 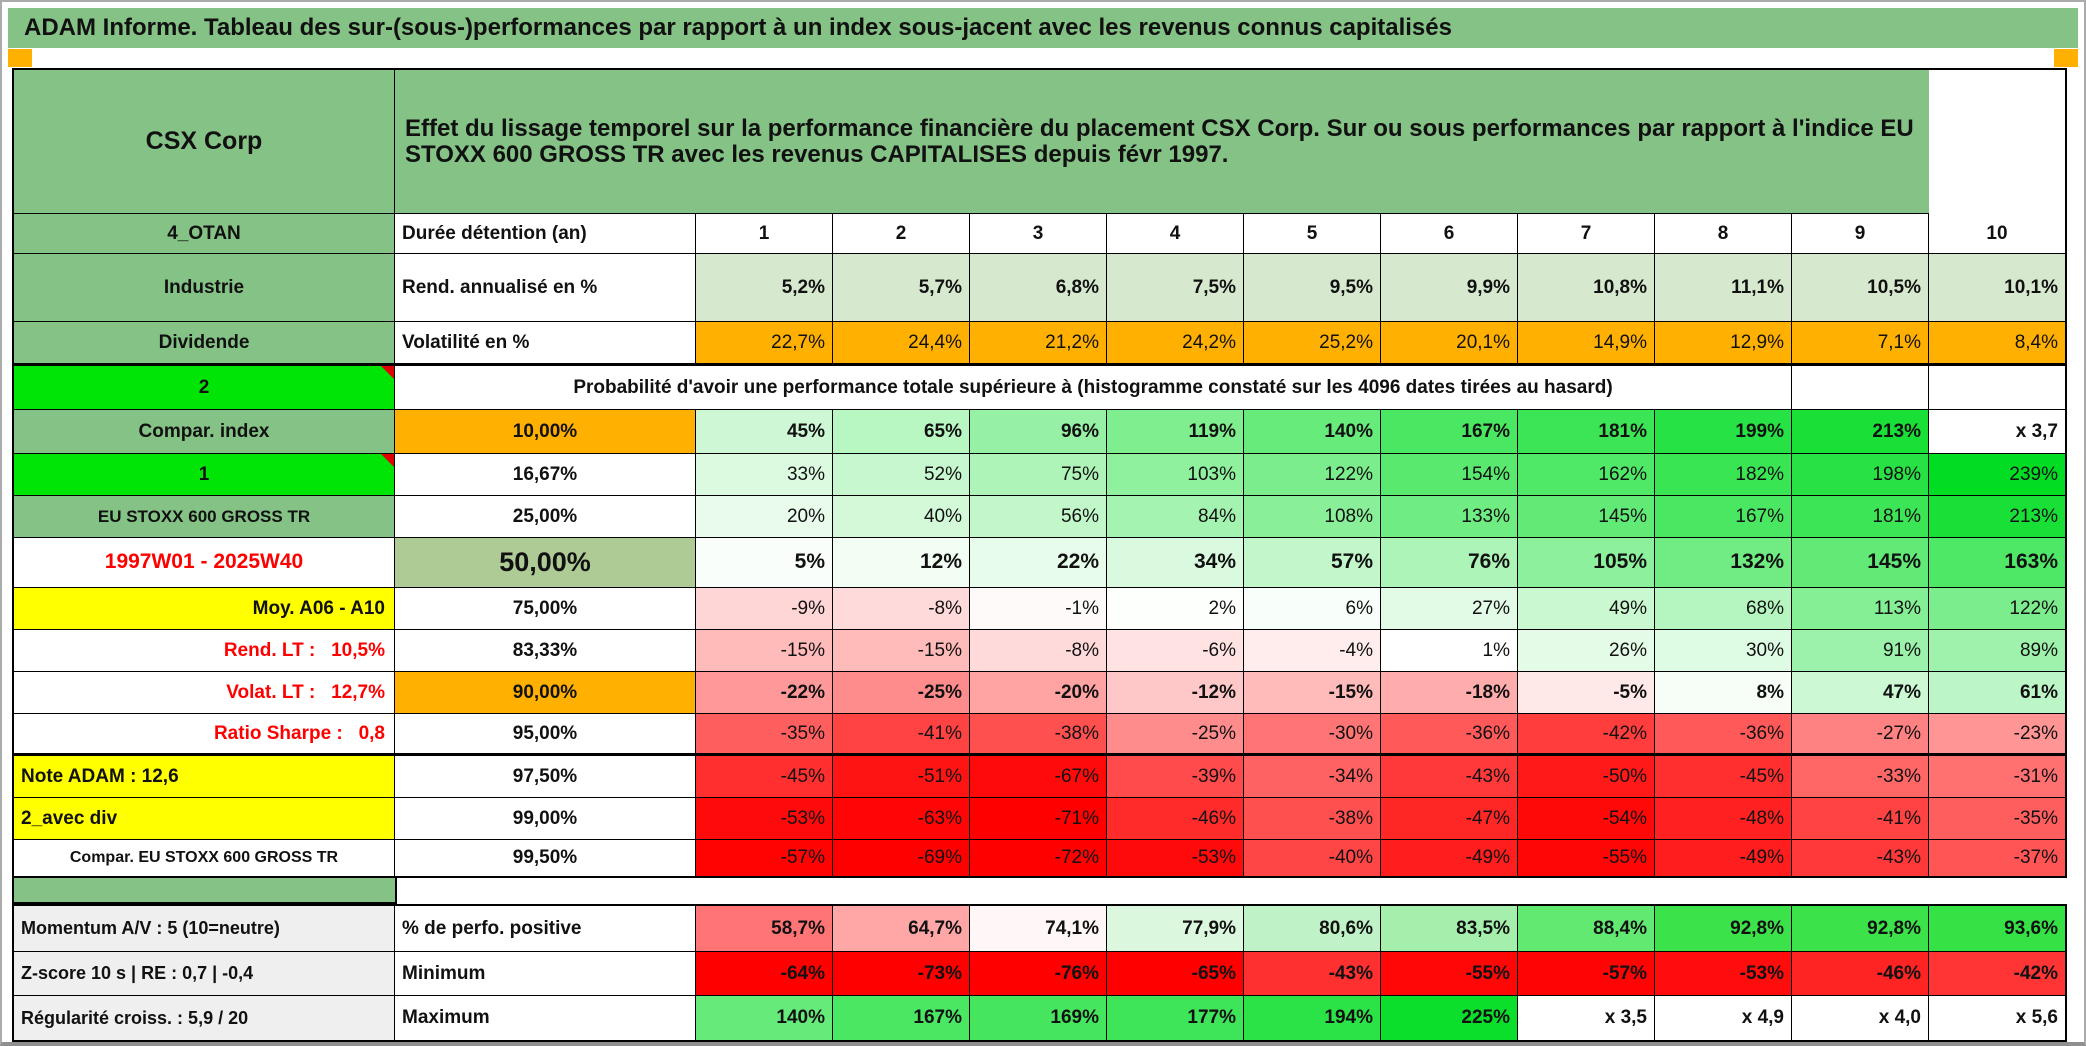 What do you see at coordinates (1038, 234) in the screenshot?
I see `matrix-cell: 3` at bounding box center [1038, 234].